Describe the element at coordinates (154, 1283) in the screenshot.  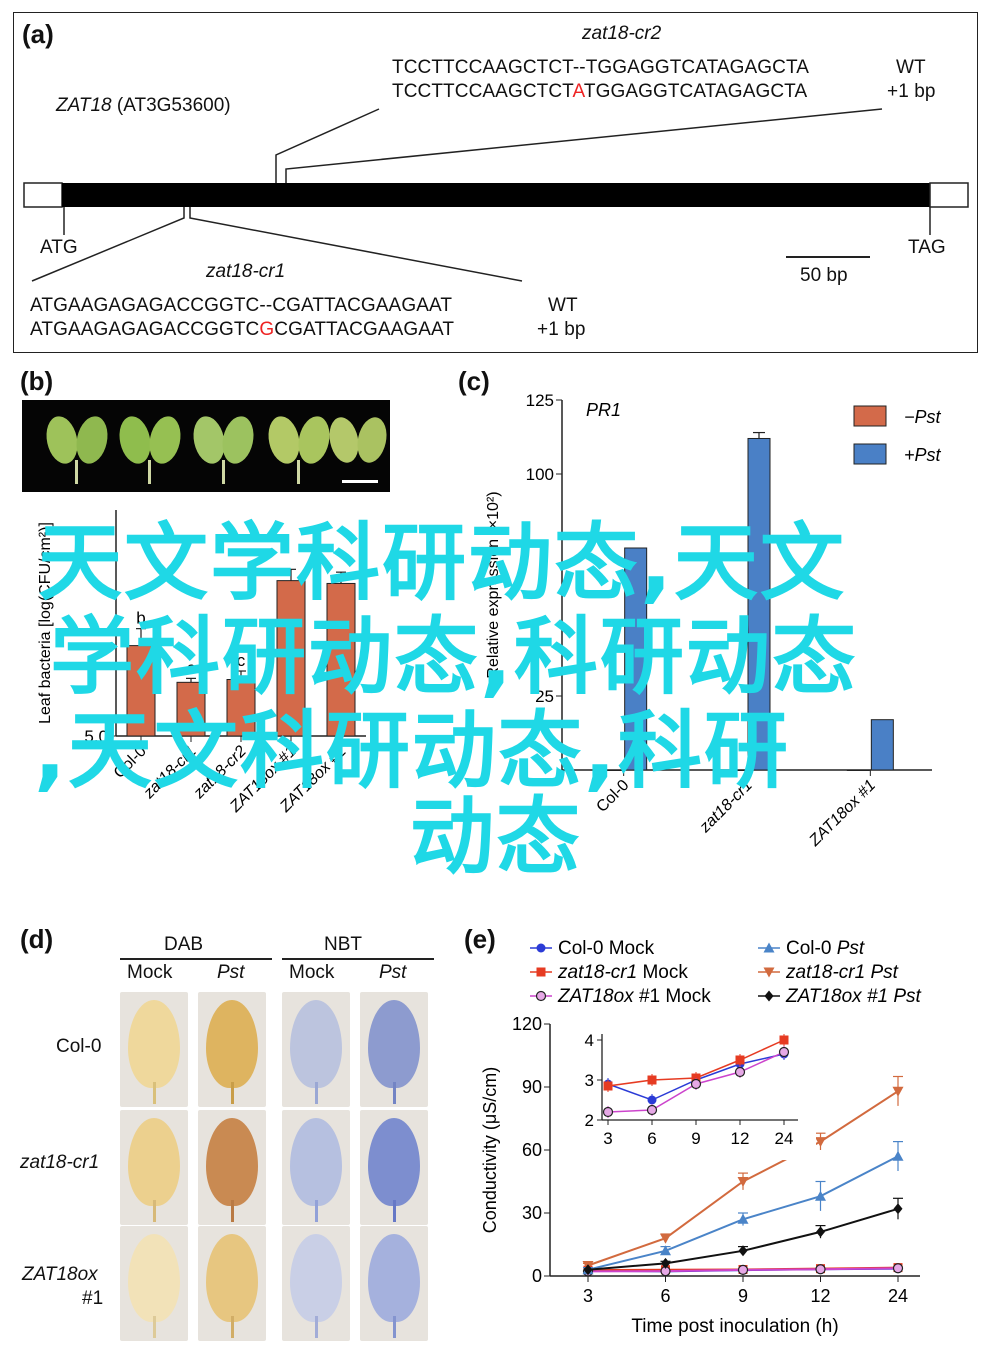
I see `leaf-ox-dab-mock` at that location.